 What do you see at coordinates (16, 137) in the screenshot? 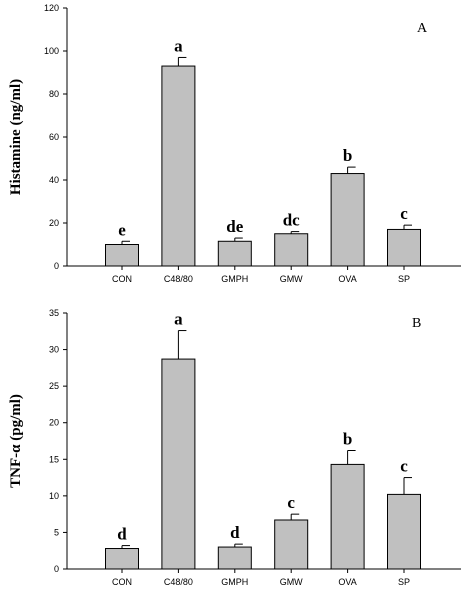
I see `y-axis-title: Histamine (ng/ml)` at bounding box center [16, 137].